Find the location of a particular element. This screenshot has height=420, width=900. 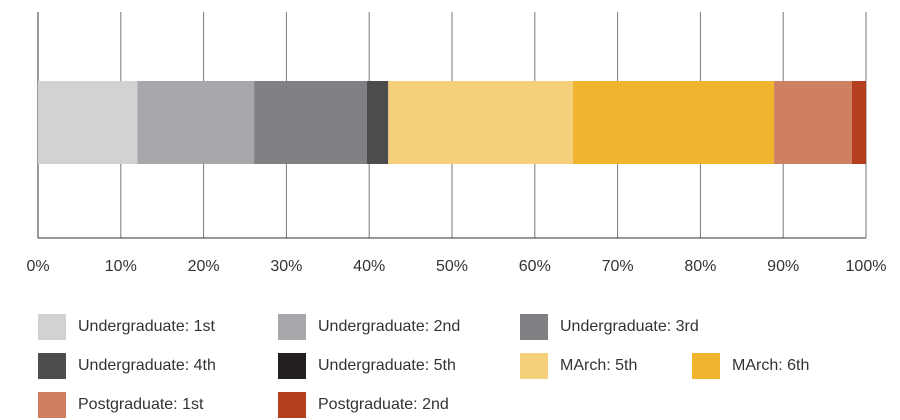

legend-label: Undergraduate: 2nd is located at coordinates (389, 326).